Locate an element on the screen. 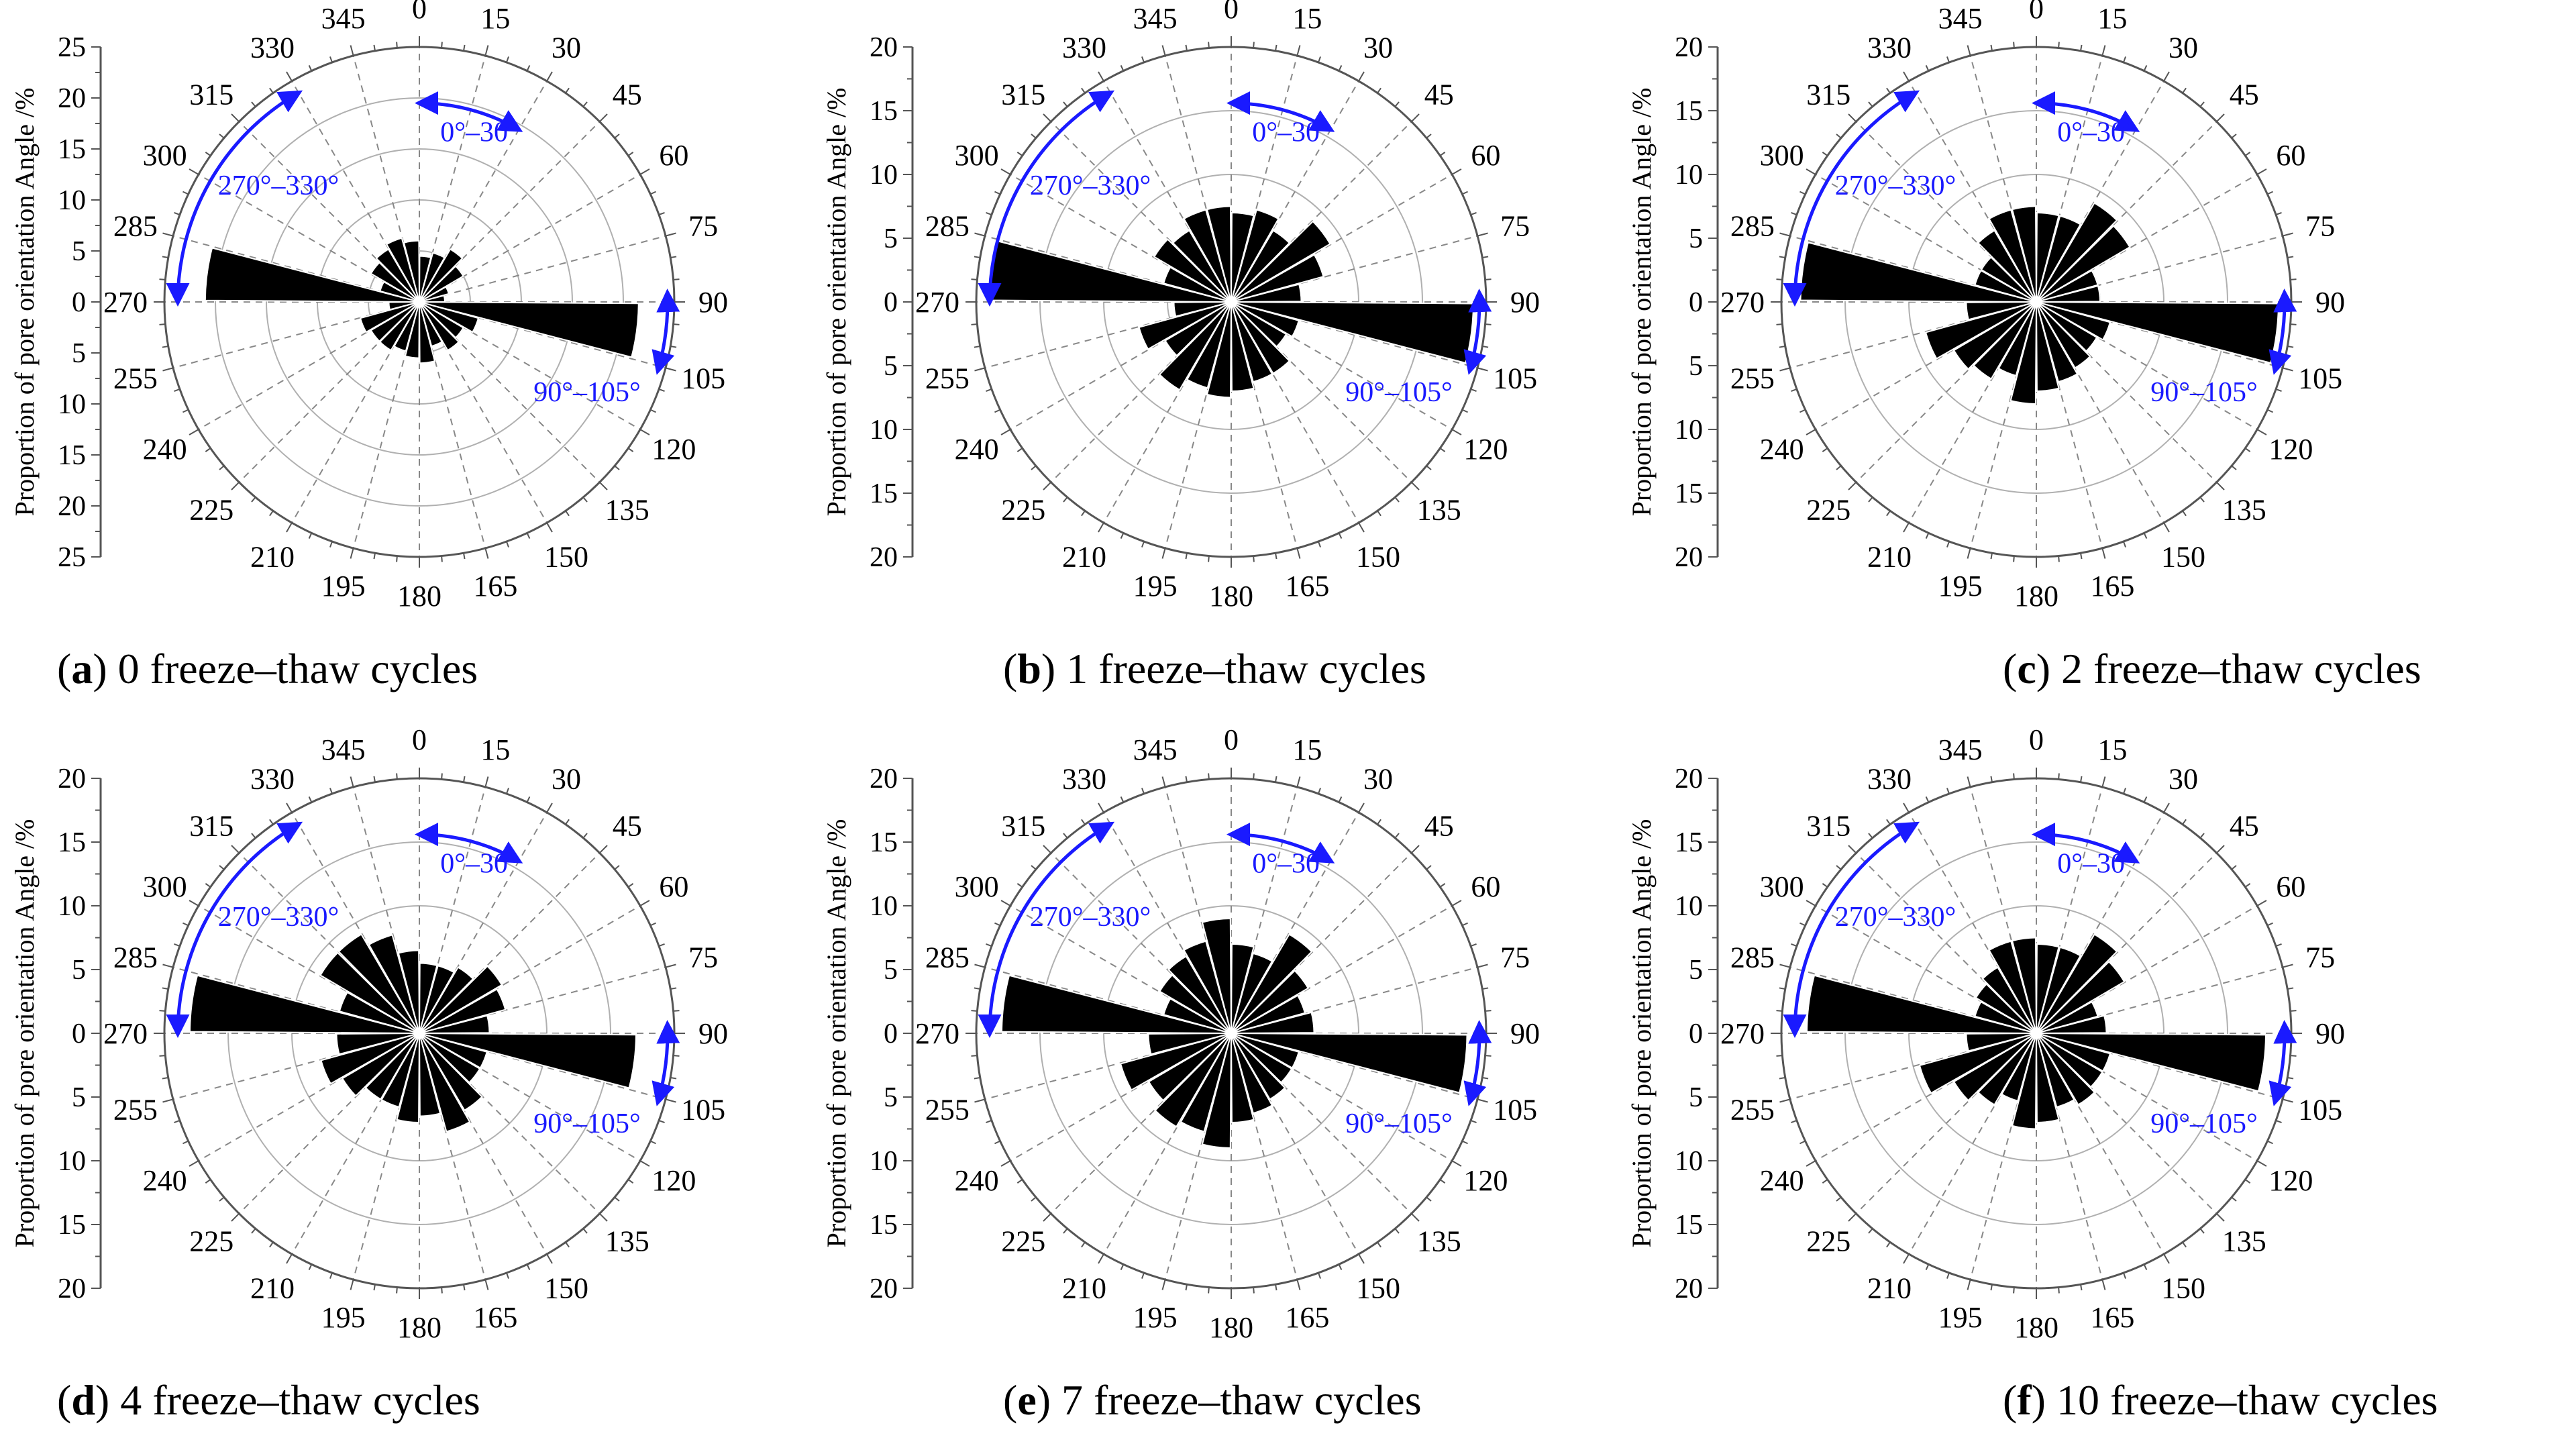 The image size is (2557, 1456). angle-label-255: 255 is located at coordinates (1752, 378).